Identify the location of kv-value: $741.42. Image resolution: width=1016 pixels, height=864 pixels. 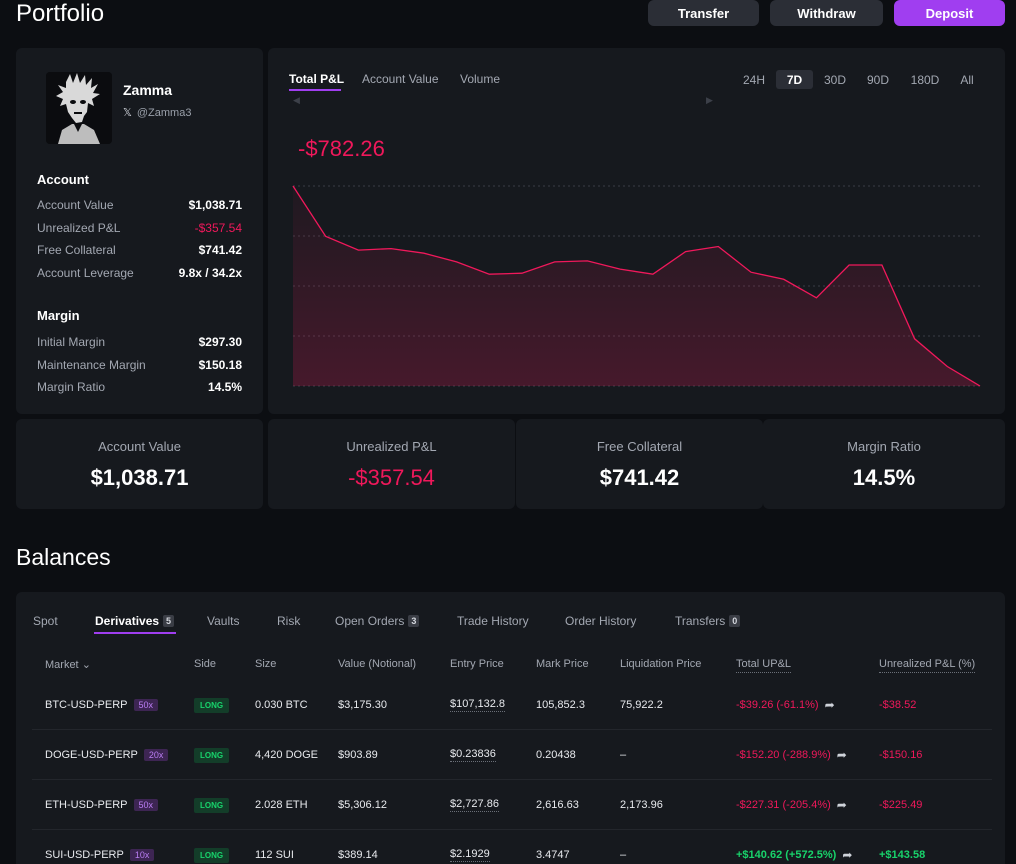
(220, 250).